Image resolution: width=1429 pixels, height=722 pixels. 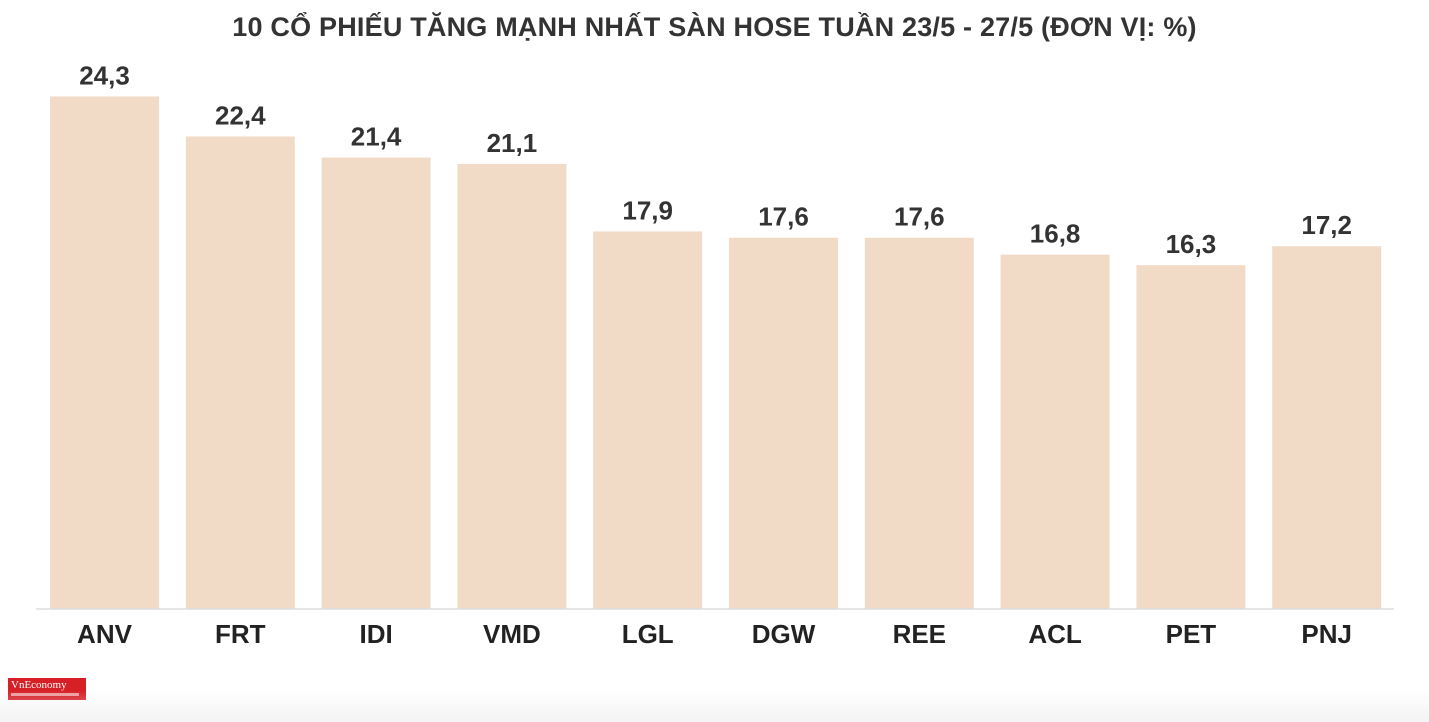 I want to click on value-label-frt: 22,4, so click(x=240, y=115).